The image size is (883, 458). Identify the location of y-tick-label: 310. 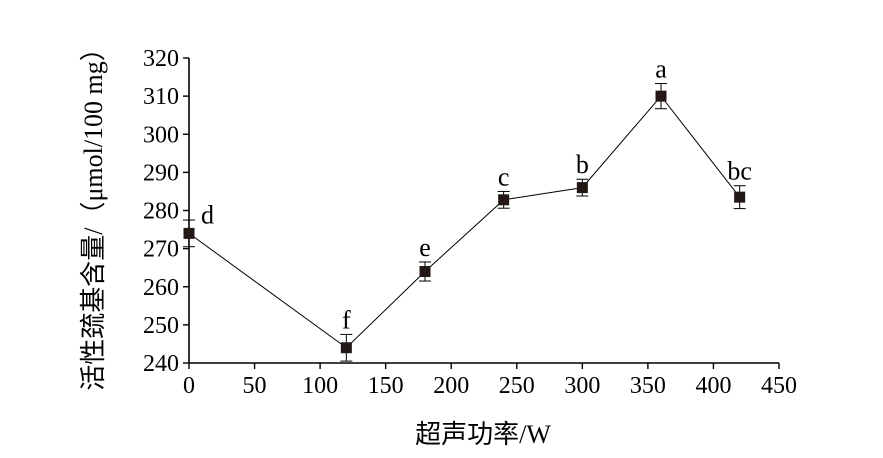
(161, 97).